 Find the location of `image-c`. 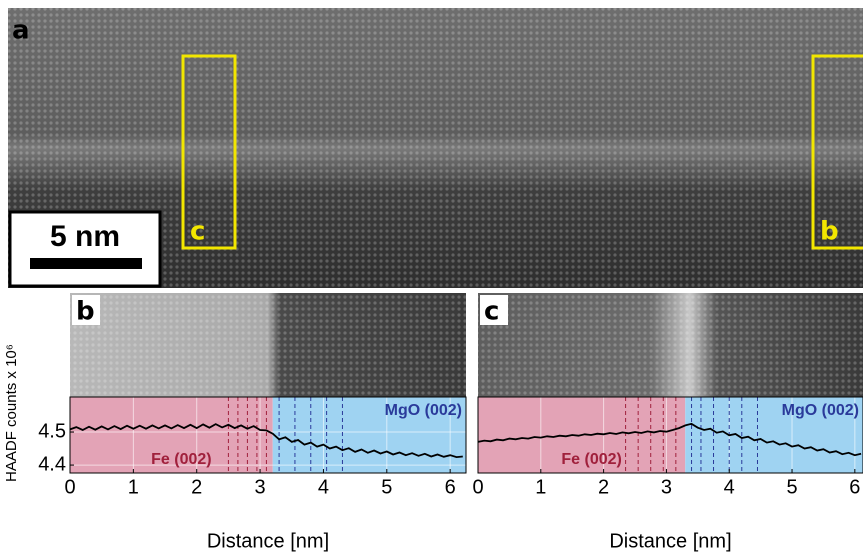

image-c is located at coordinates (670, 345).